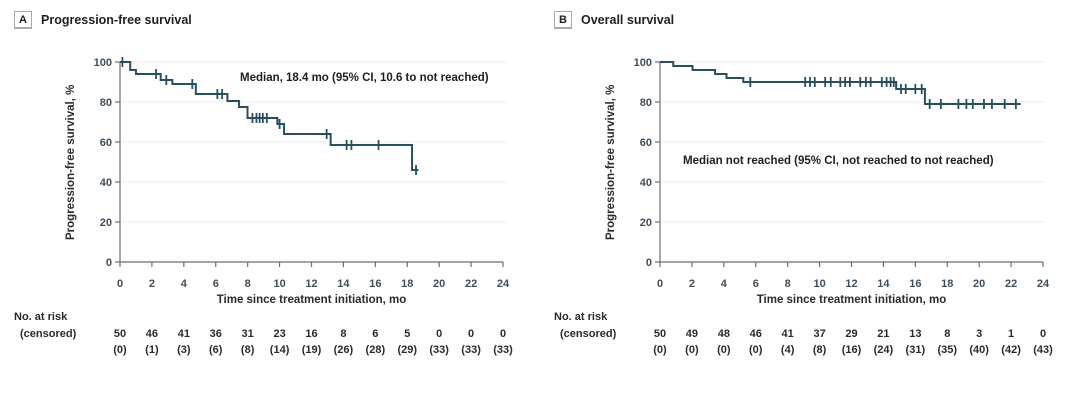  Describe the element at coordinates (184, 350) in the screenshot. I see `censored-count: (3)` at that location.